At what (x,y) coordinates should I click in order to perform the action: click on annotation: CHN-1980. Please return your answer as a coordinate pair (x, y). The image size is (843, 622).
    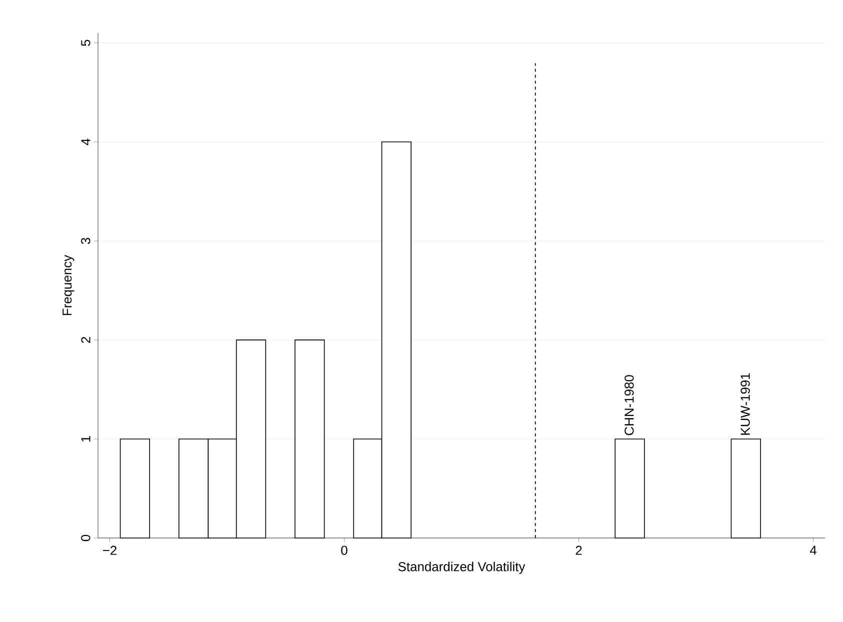
    Looking at the image, I should click on (629, 405).